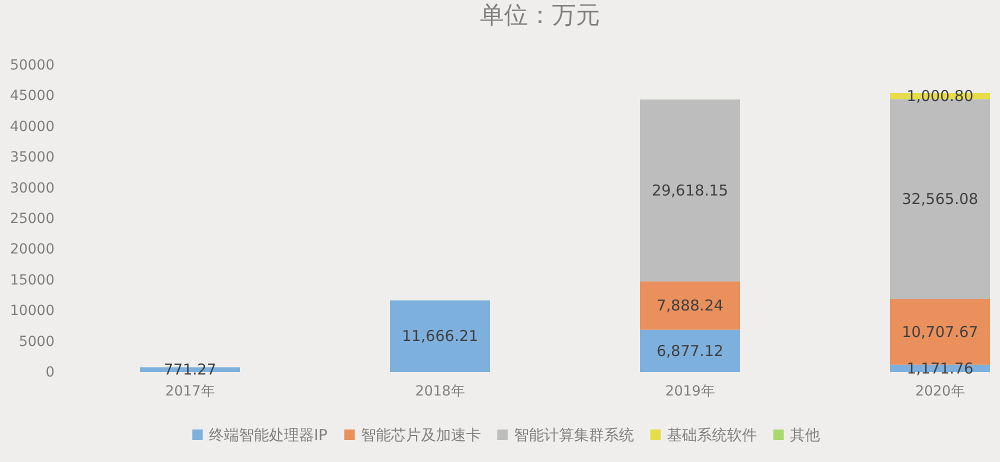 This screenshot has width=1000, height=462. What do you see at coordinates (32, 311) in the screenshot?
I see `y-tick-label: 10000` at bounding box center [32, 311].